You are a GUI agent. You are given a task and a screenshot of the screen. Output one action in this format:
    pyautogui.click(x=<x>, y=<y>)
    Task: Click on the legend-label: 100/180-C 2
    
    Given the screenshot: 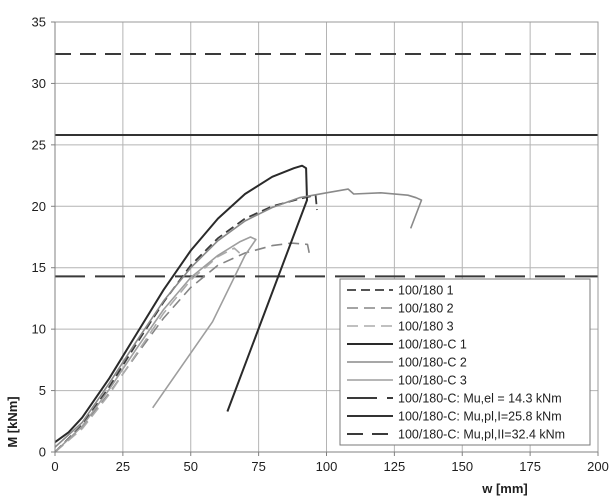 What is the action you would take?
    pyautogui.click(x=432, y=363)
    